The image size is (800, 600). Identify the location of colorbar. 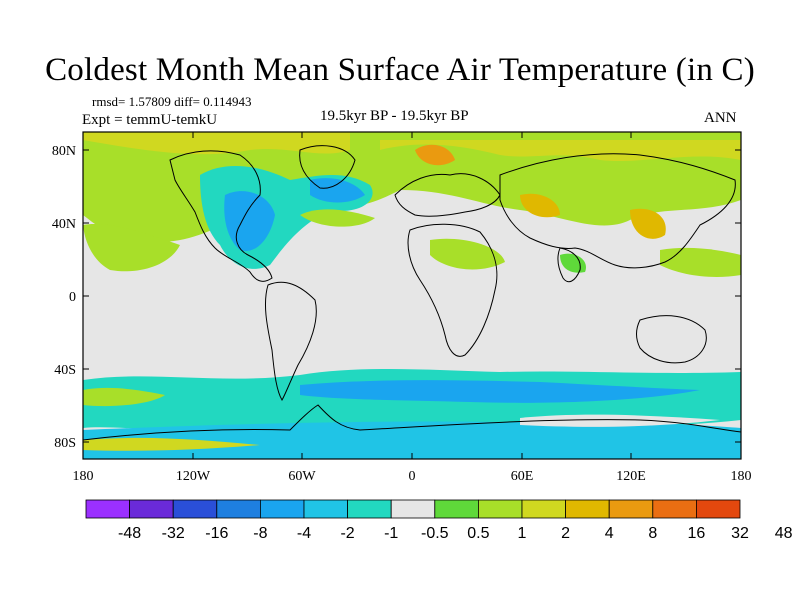
(413, 509).